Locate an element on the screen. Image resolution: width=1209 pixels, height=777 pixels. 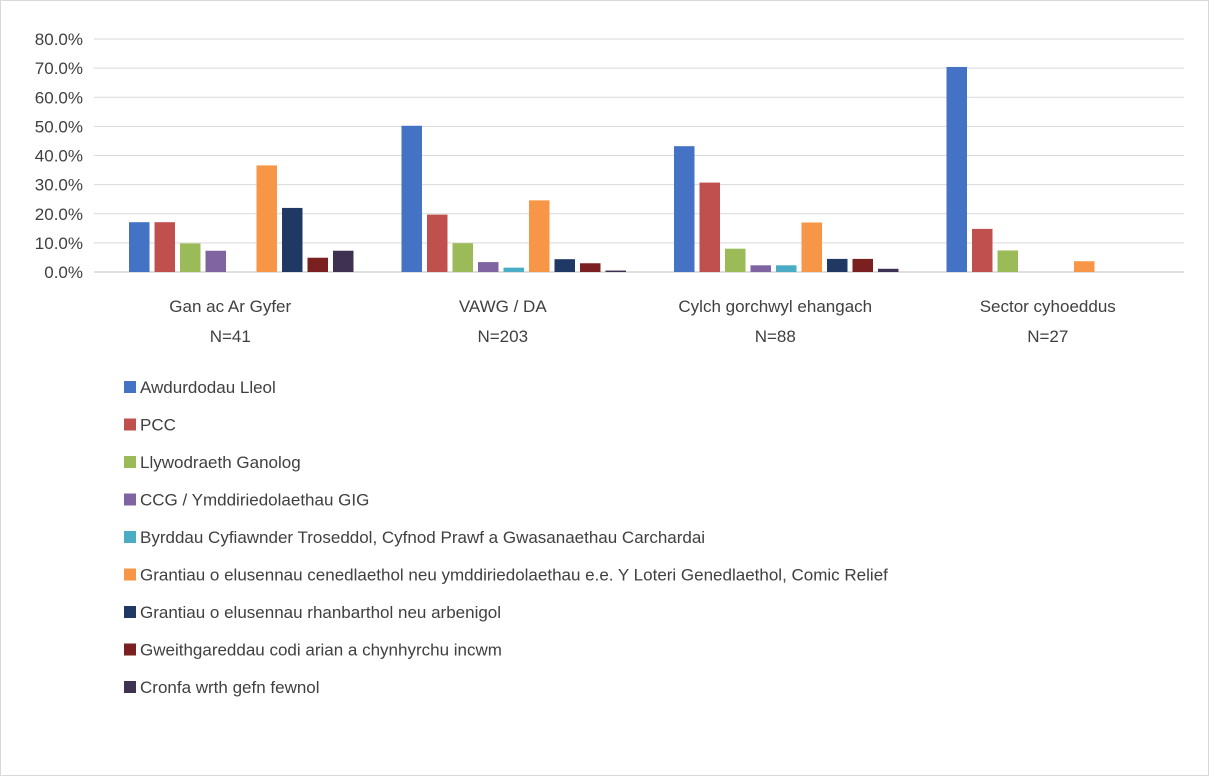
legend-label: CCG / Ymddiriedolaethau GIG is located at coordinates (254, 500).